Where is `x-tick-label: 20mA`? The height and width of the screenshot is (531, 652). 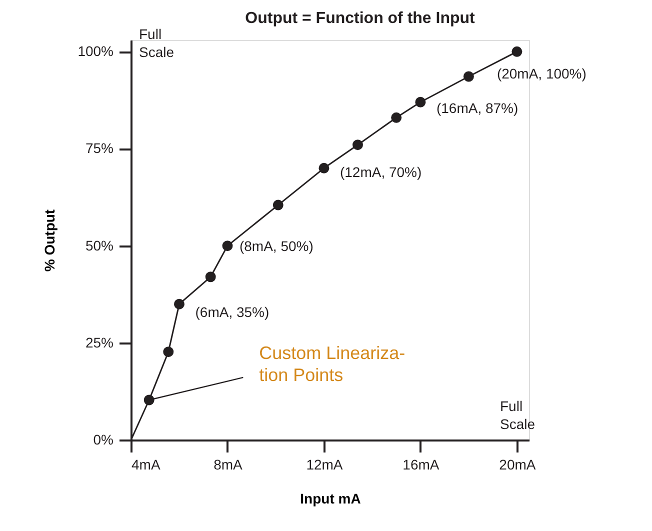
x-tick-label: 20mA is located at coordinates (517, 464).